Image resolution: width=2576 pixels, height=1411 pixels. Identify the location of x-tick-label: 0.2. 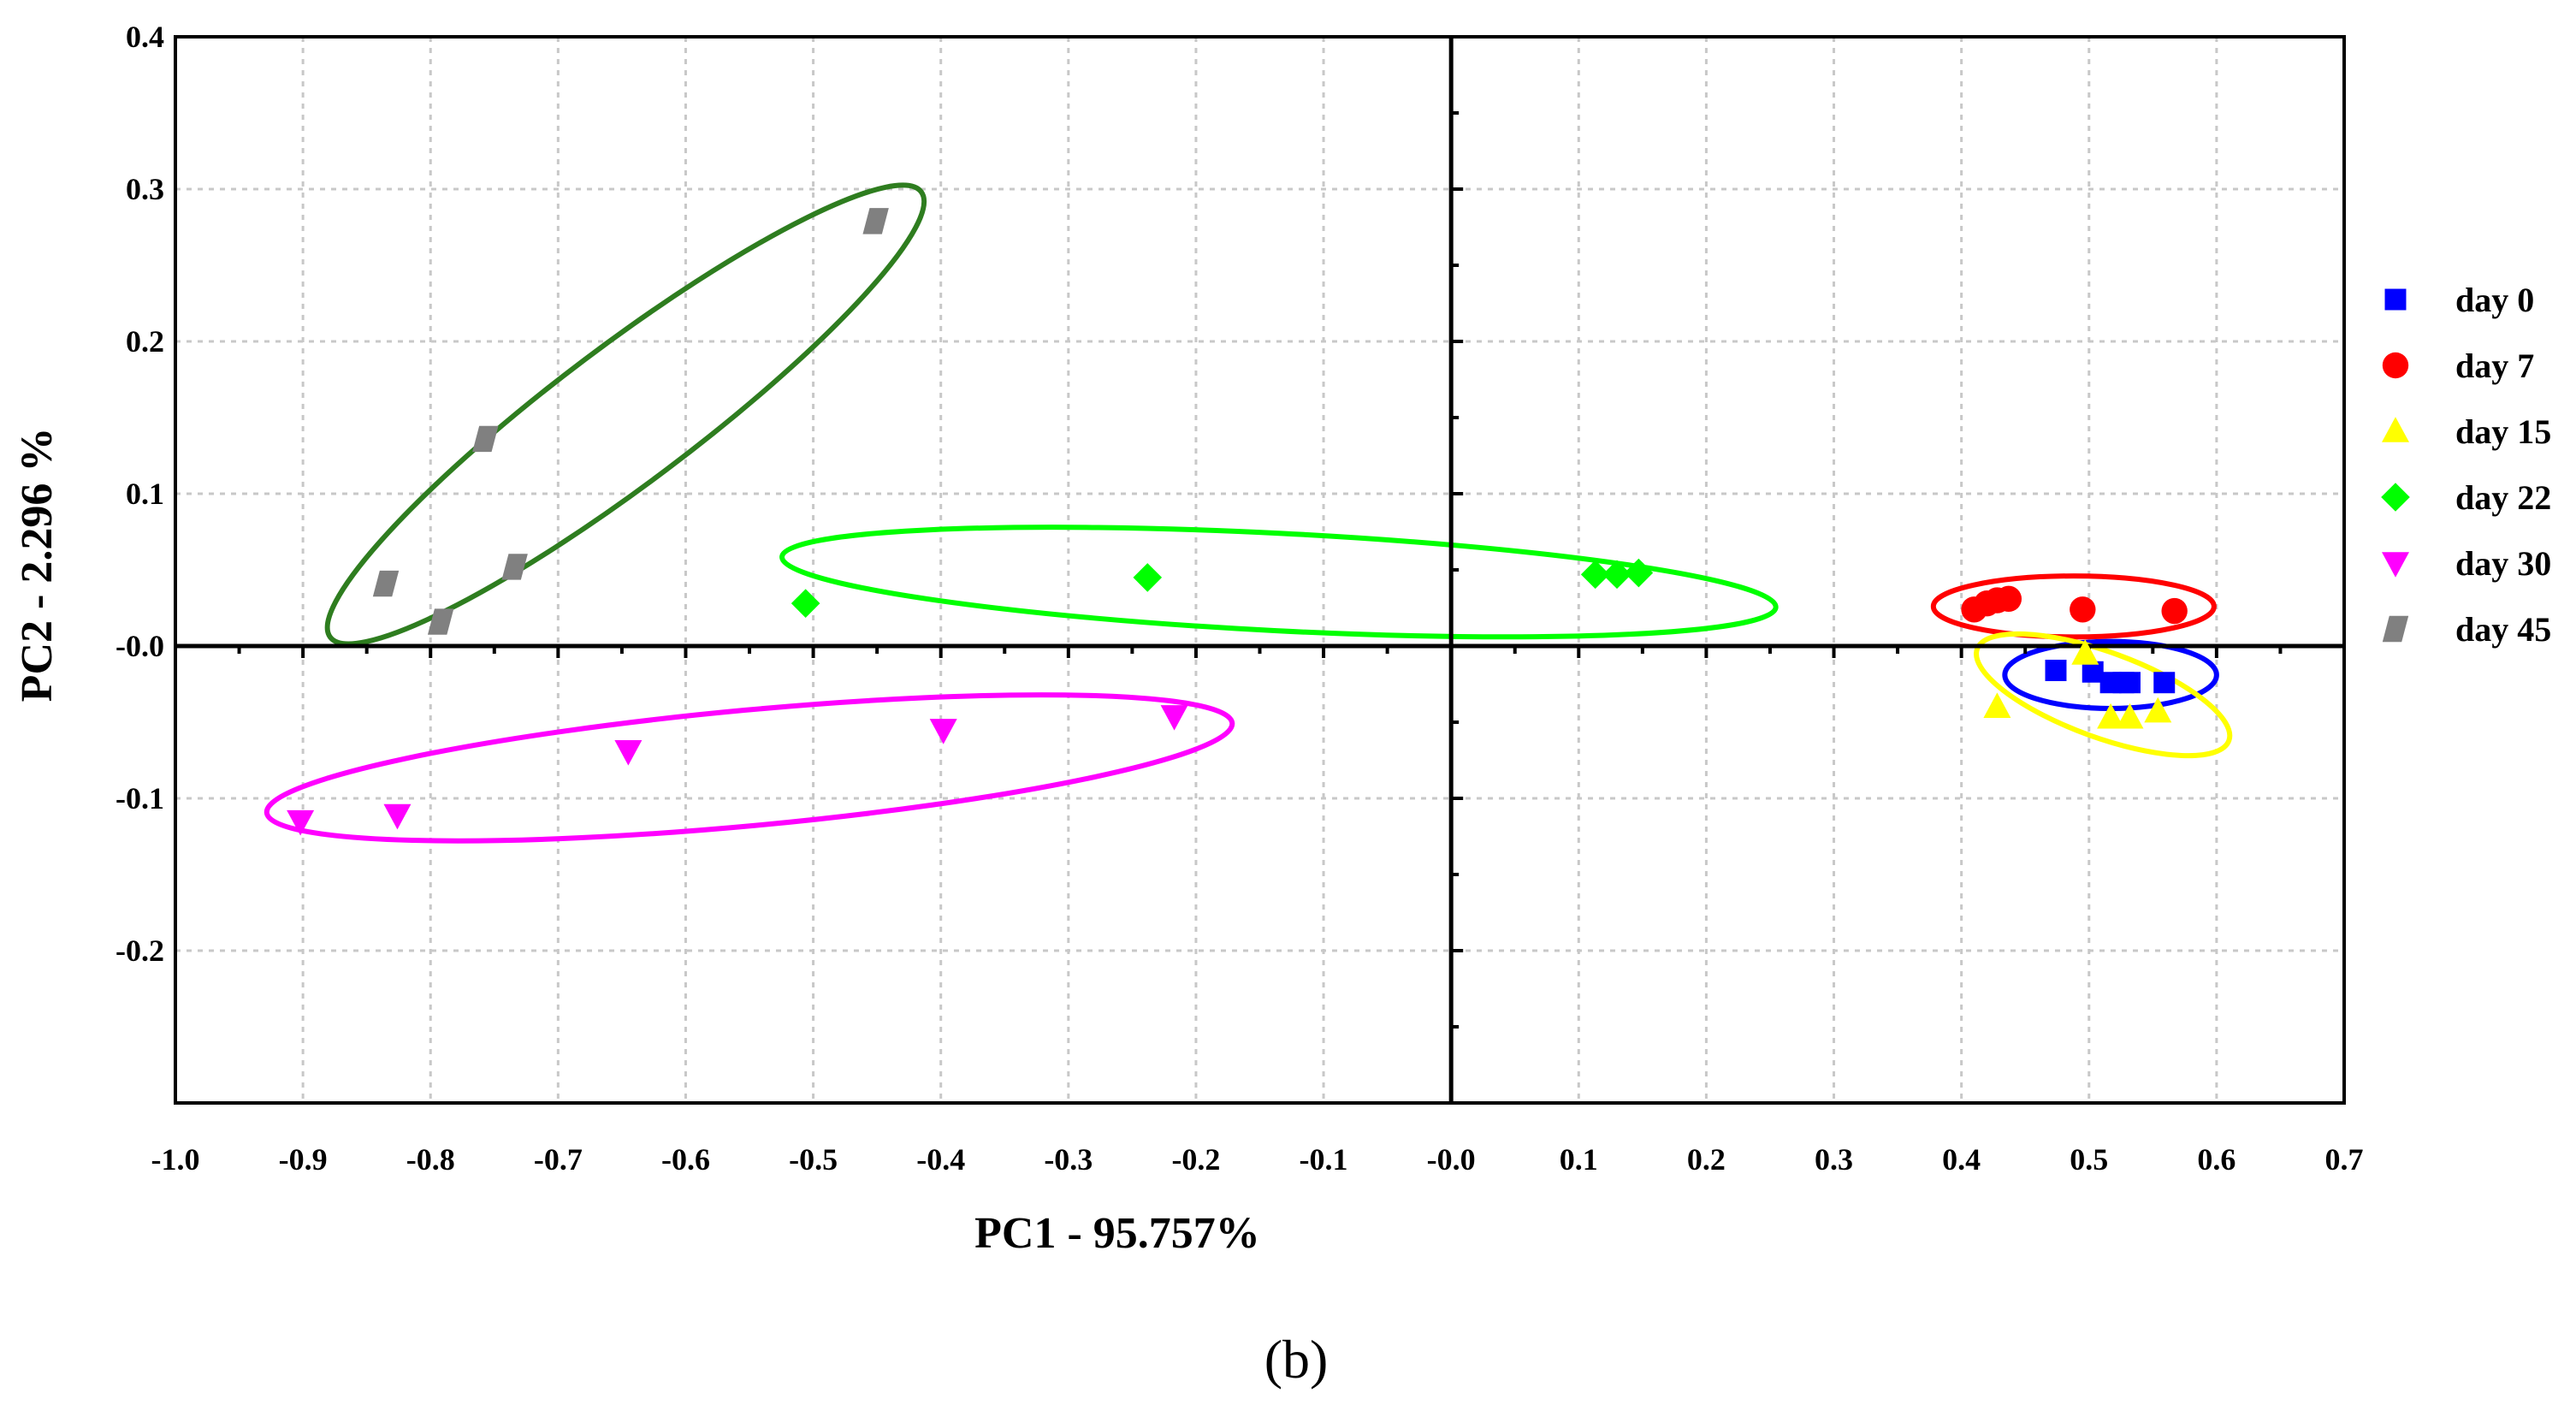
(1706, 1159).